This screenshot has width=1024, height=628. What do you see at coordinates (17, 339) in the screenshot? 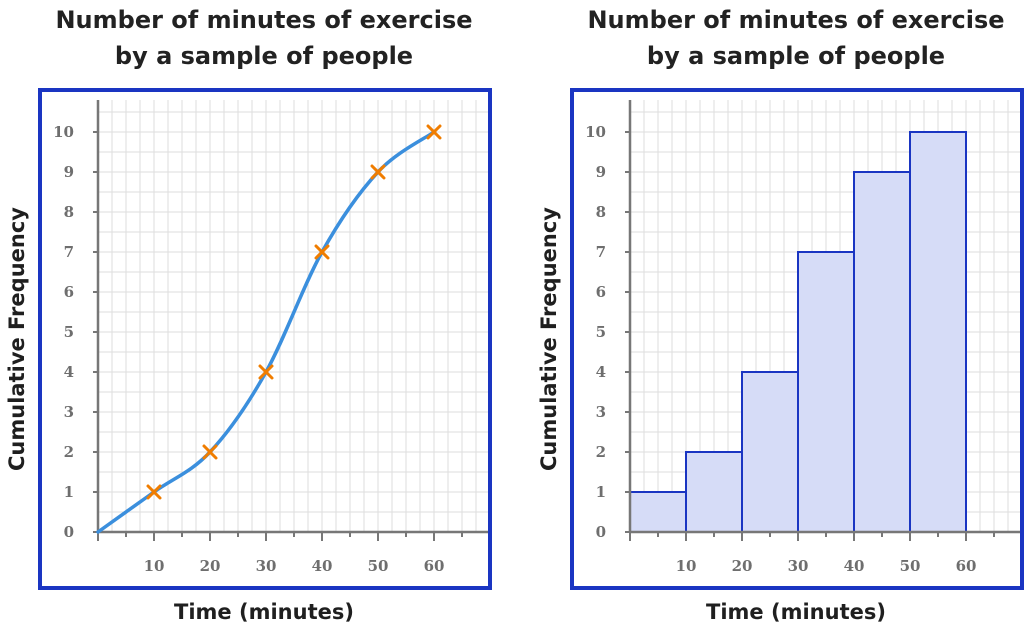
I see `left-y-axis-label: Cumulative Frequency` at bounding box center [17, 339].